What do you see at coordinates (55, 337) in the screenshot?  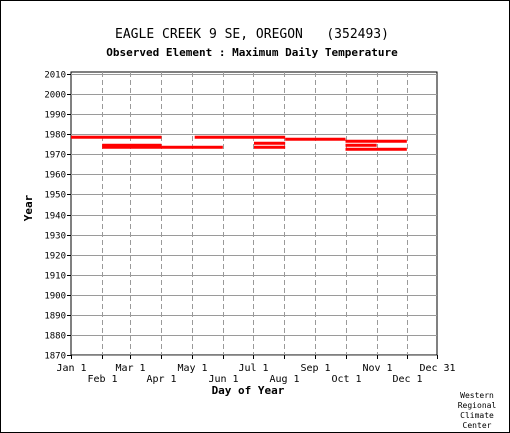 I see `y-tick-label: 1880` at bounding box center [55, 337].